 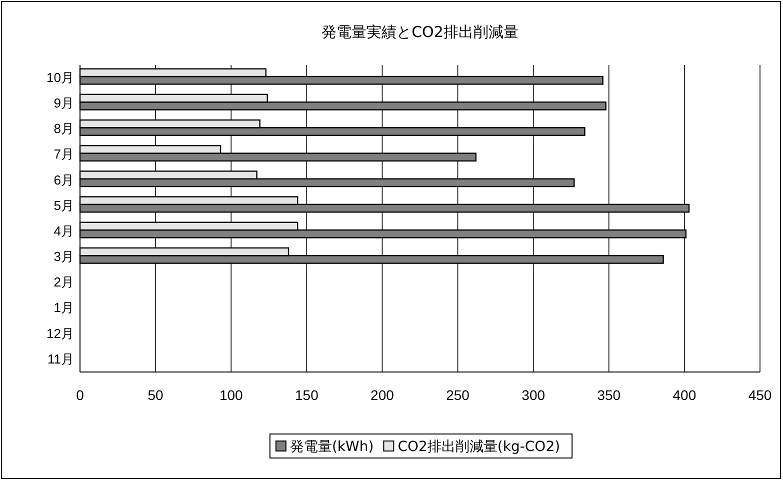 I want to click on x-tick-label: 100, so click(x=231, y=394).